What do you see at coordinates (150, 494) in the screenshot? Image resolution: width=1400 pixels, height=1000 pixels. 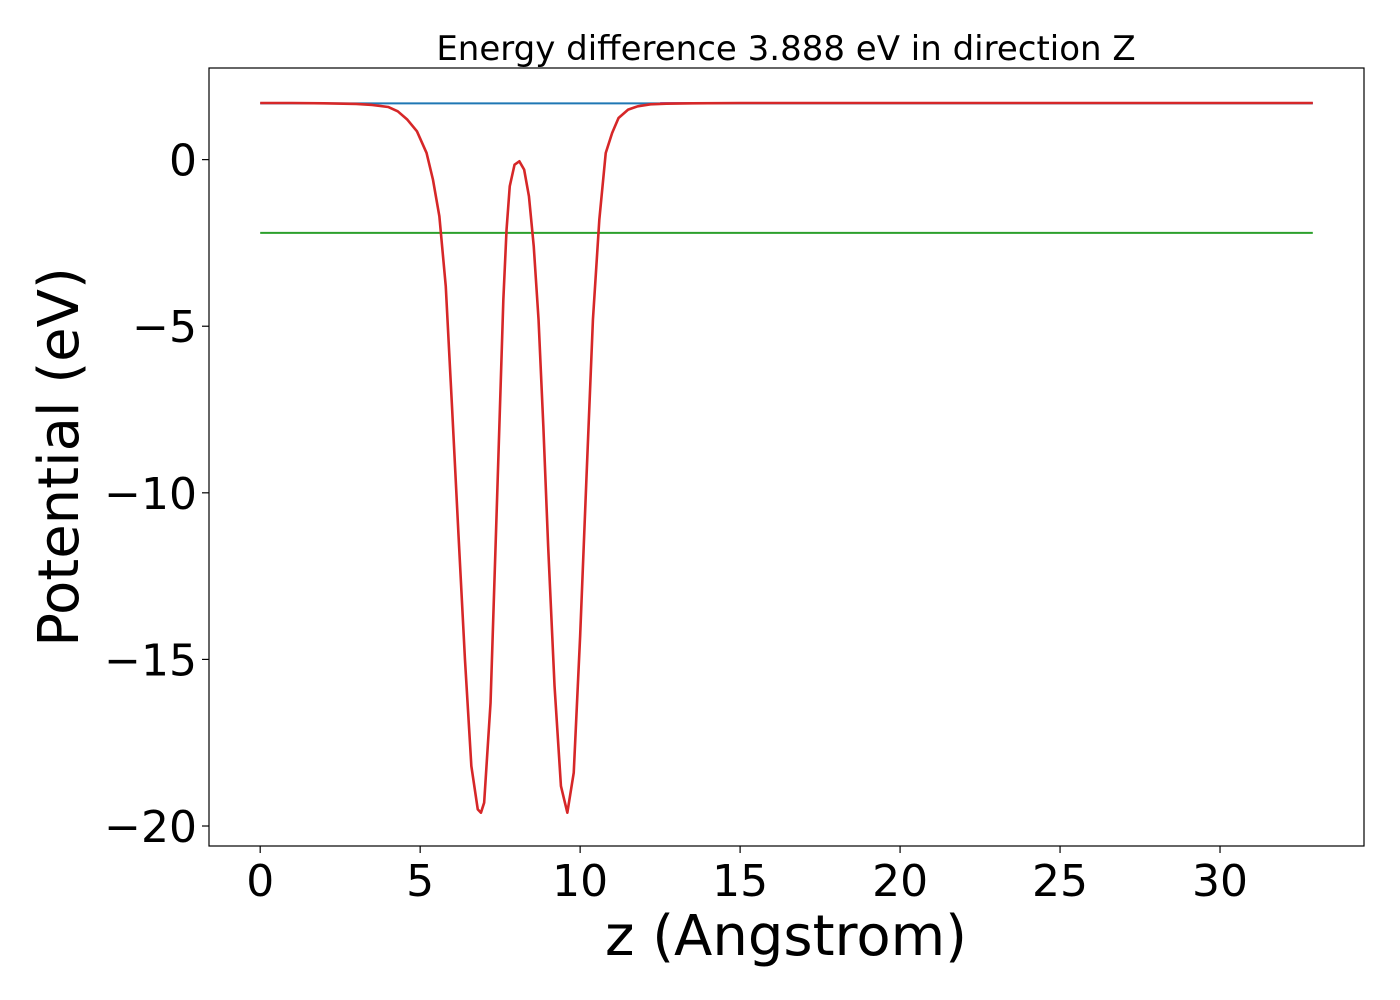 I see `y-tick-label: −10` at bounding box center [150, 494].